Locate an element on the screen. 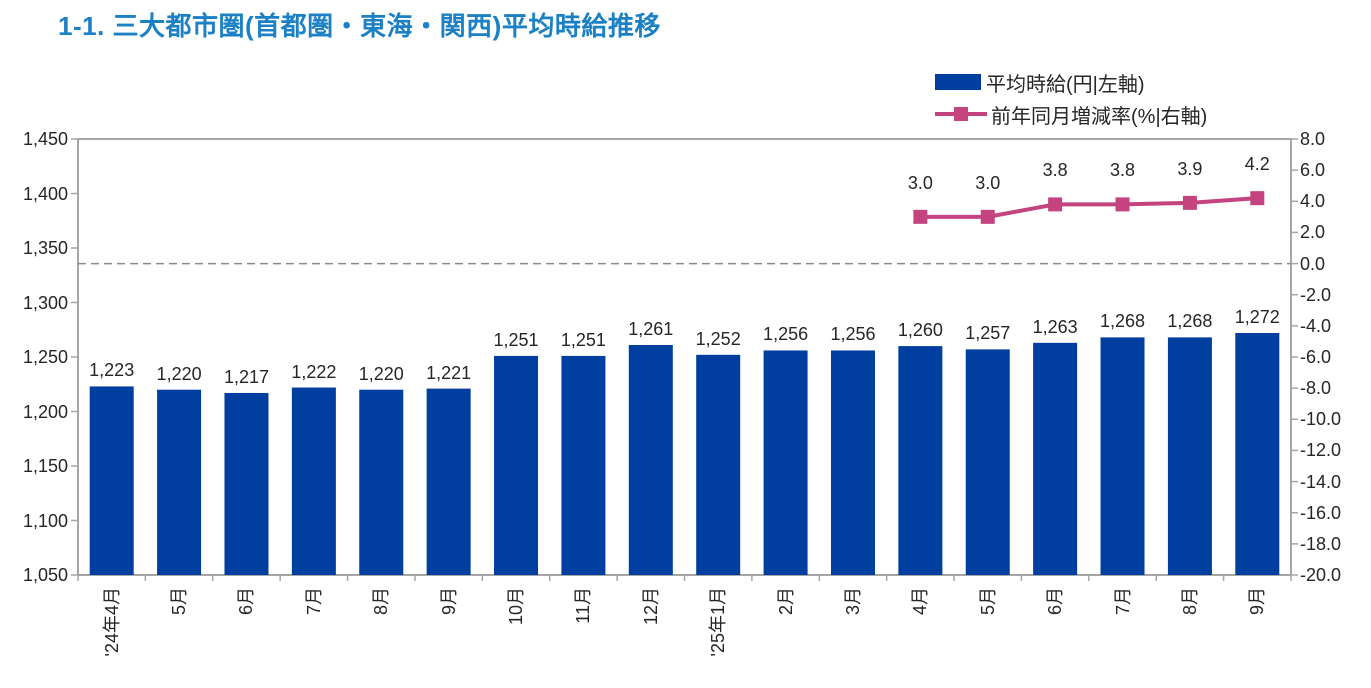 Image resolution: width=1371 pixels, height=688 pixels. y-axis-left-label: 1,300 is located at coordinates (45, 302).